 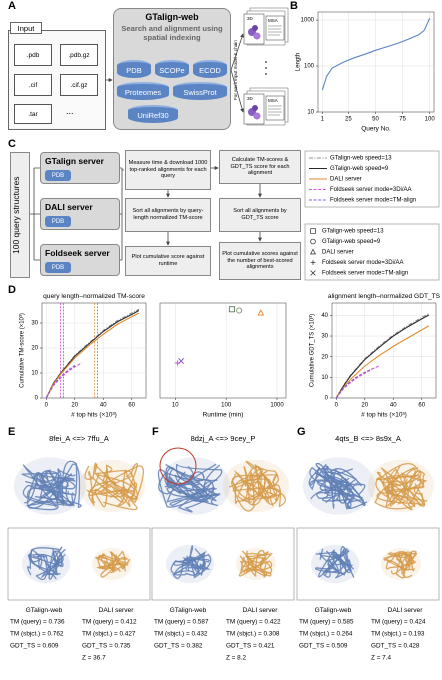 What do you see at coordinates (37, 622) in the screenshot?
I see `metric: TM (query) = 0.736` at bounding box center [37, 622].